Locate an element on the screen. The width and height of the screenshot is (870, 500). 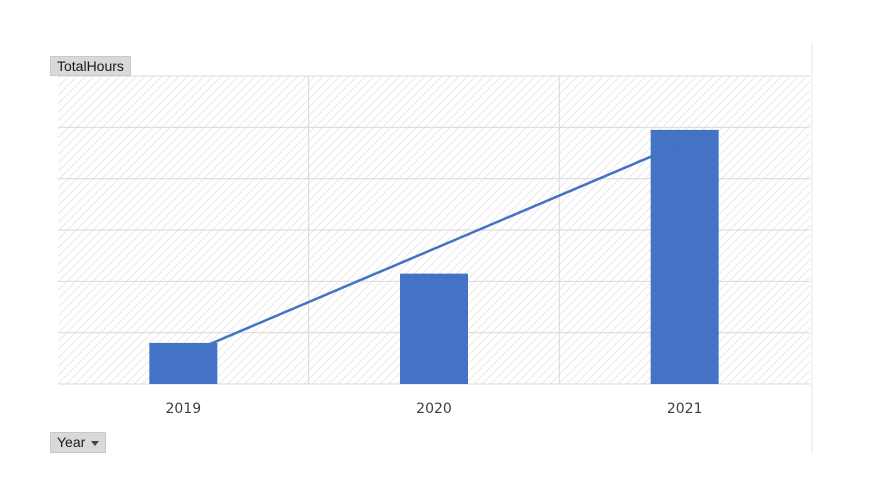
axis-field-label: Year is located at coordinates (71, 442).